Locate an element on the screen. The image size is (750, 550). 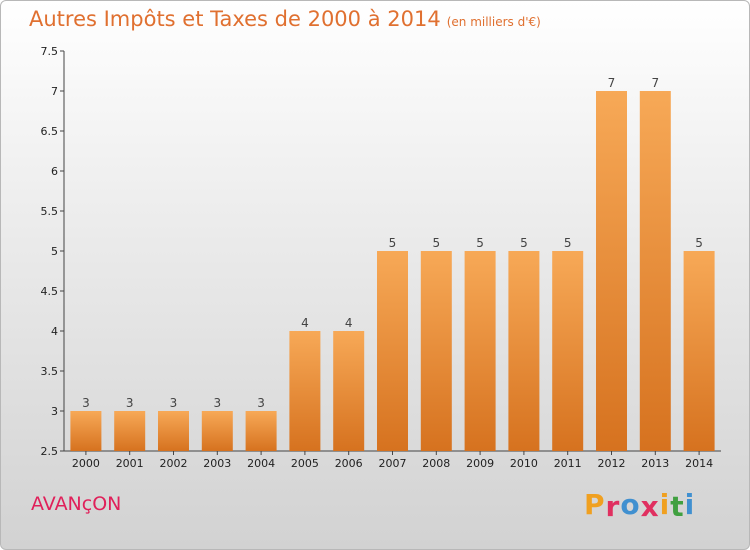
chart-subtitle: (en milliers d'€) is located at coordinates (493, 22).